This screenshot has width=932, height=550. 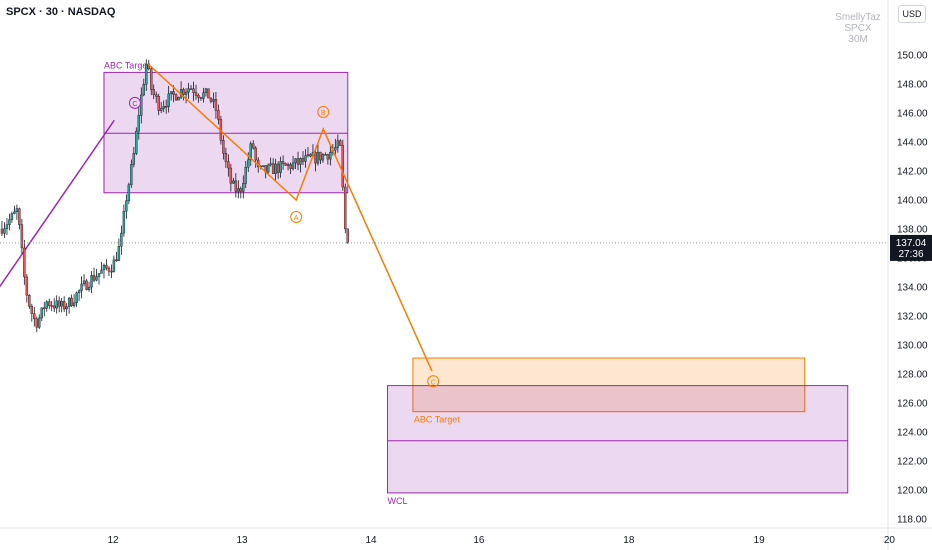 I want to click on wave-a-marker-ring, so click(x=296, y=217).